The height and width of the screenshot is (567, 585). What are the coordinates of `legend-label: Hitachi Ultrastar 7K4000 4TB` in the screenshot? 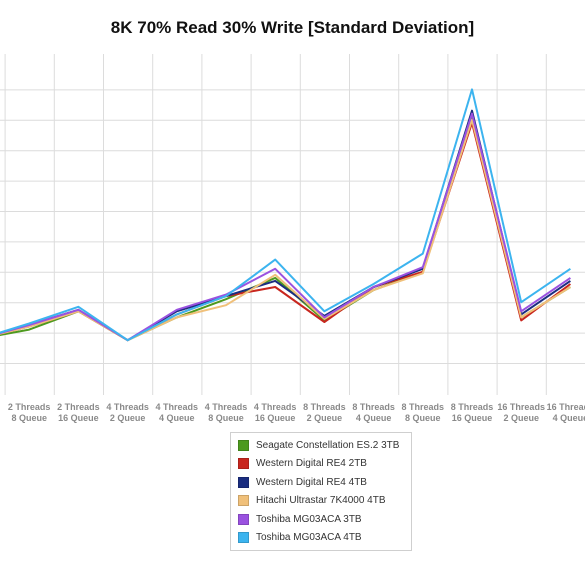 It's located at (321, 501).